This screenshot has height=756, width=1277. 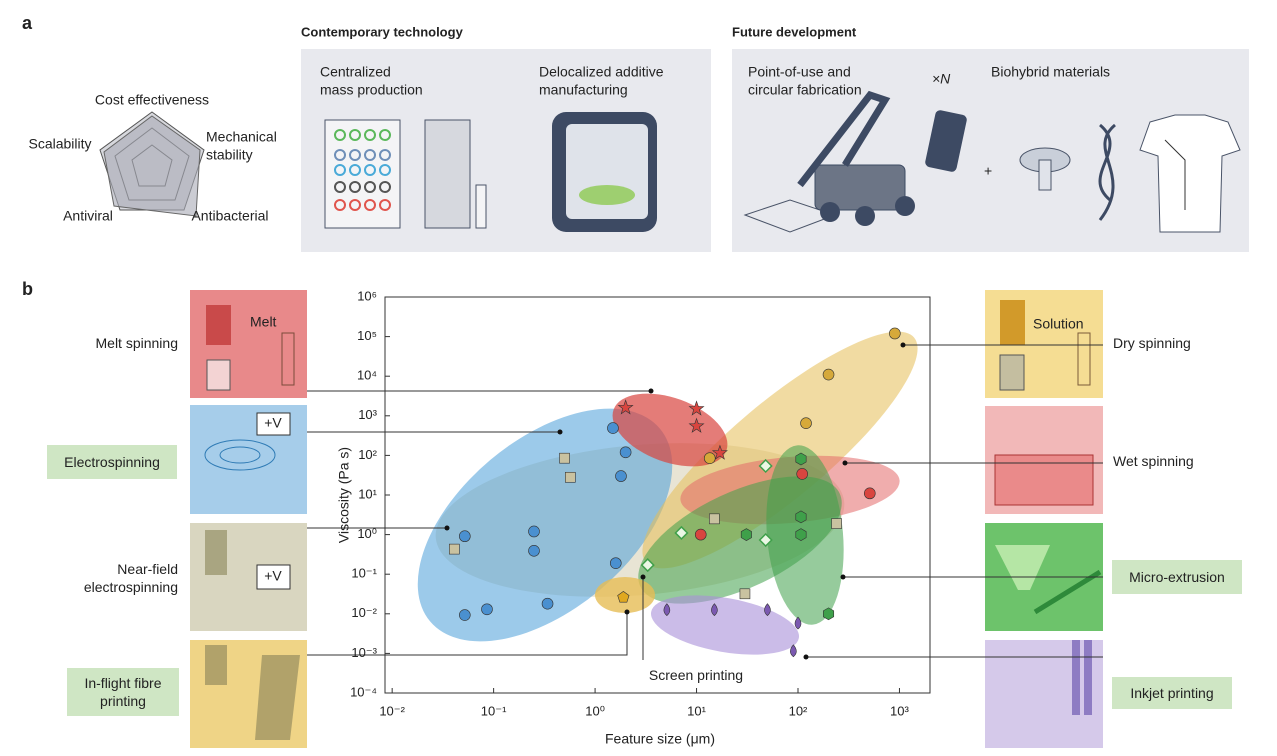 What do you see at coordinates (27, 289) in the screenshot?
I see `panel-label: b` at bounding box center [27, 289].